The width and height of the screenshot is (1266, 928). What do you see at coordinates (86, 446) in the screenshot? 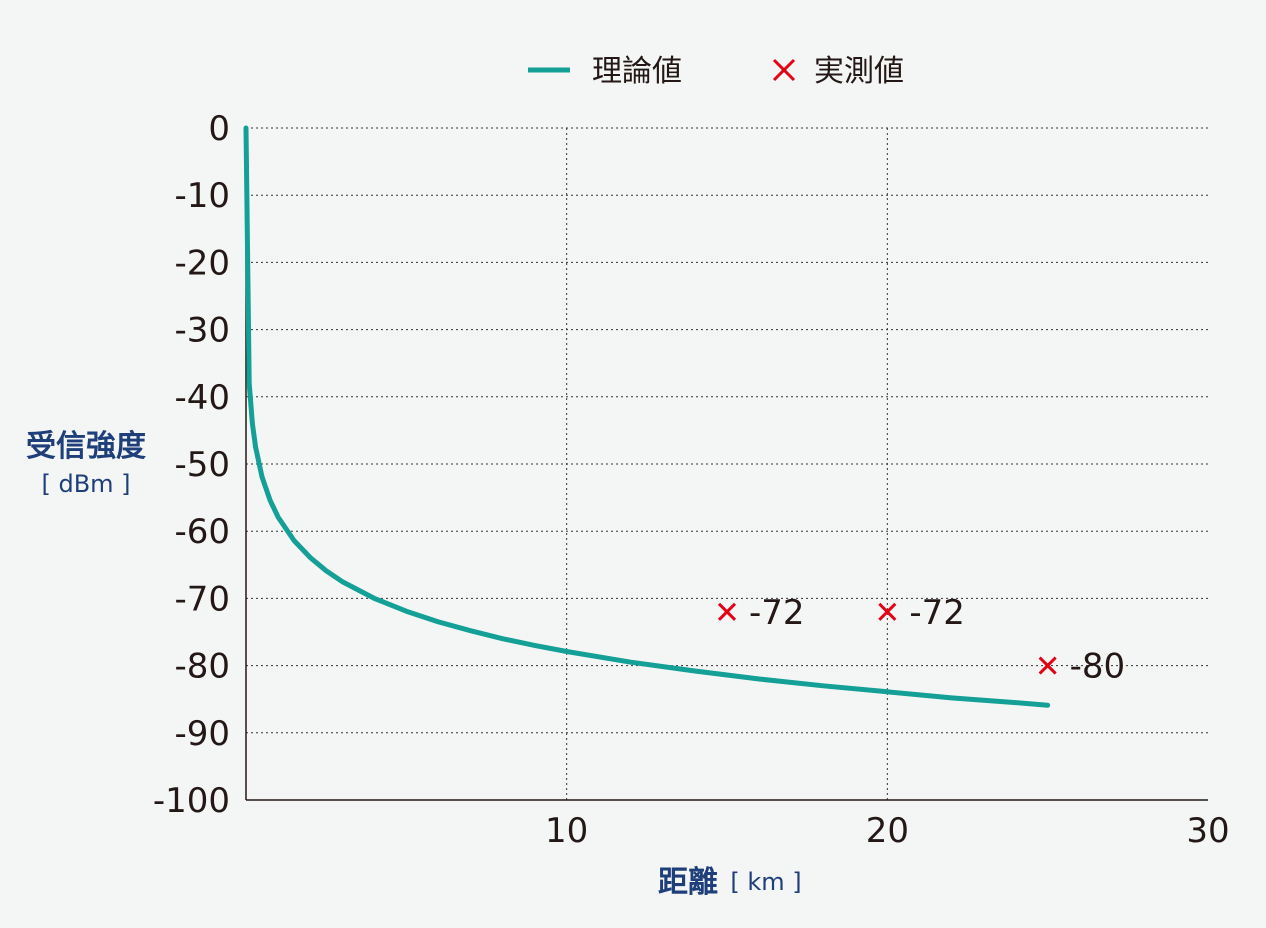
I see `y-axis-title: 受信強度` at bounding box center [86, 446].